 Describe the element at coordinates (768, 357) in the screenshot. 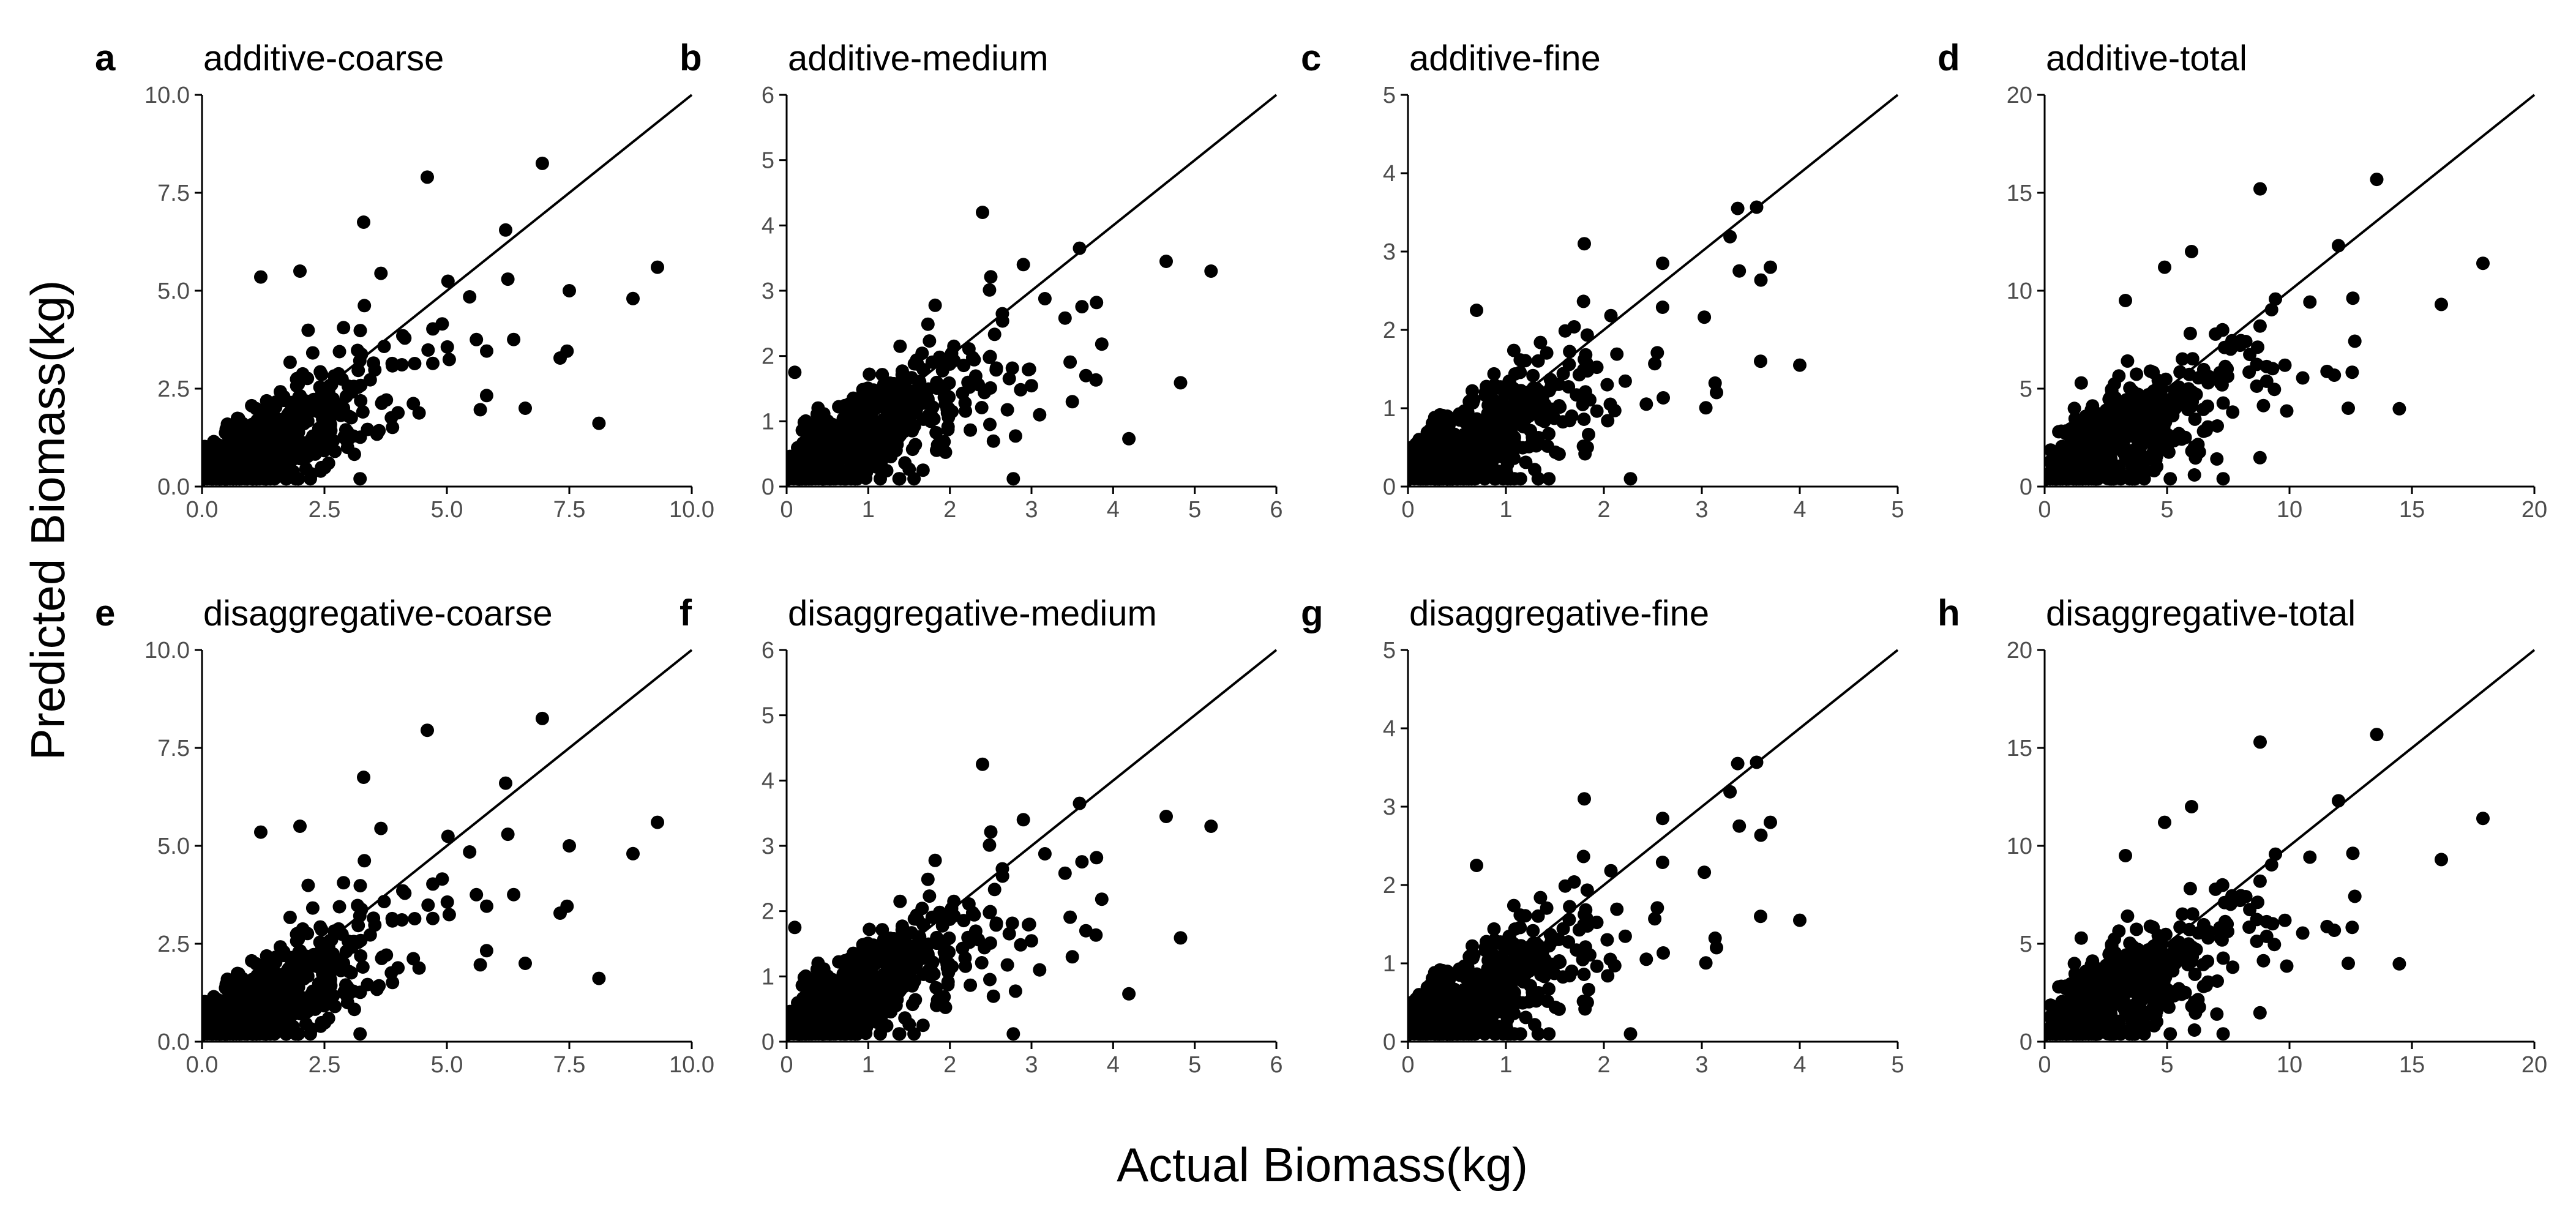

I see `y-tick-label: 2` at that location.